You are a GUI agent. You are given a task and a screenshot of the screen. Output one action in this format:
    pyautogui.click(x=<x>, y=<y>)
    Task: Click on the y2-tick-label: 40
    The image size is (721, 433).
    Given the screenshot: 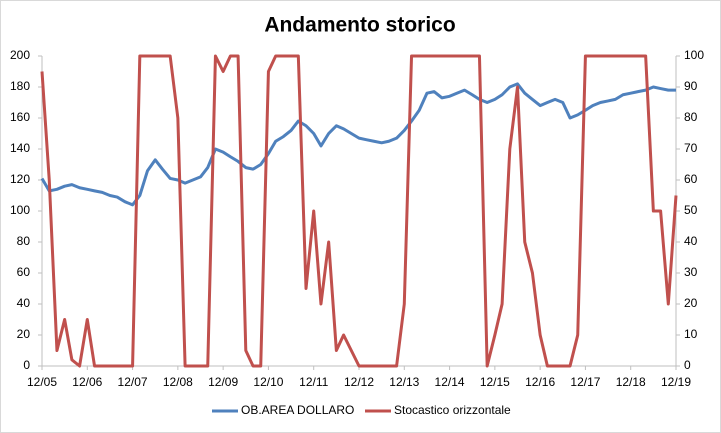 What is the action you would take?
    pyautogui.click(x=691, y=241)
    